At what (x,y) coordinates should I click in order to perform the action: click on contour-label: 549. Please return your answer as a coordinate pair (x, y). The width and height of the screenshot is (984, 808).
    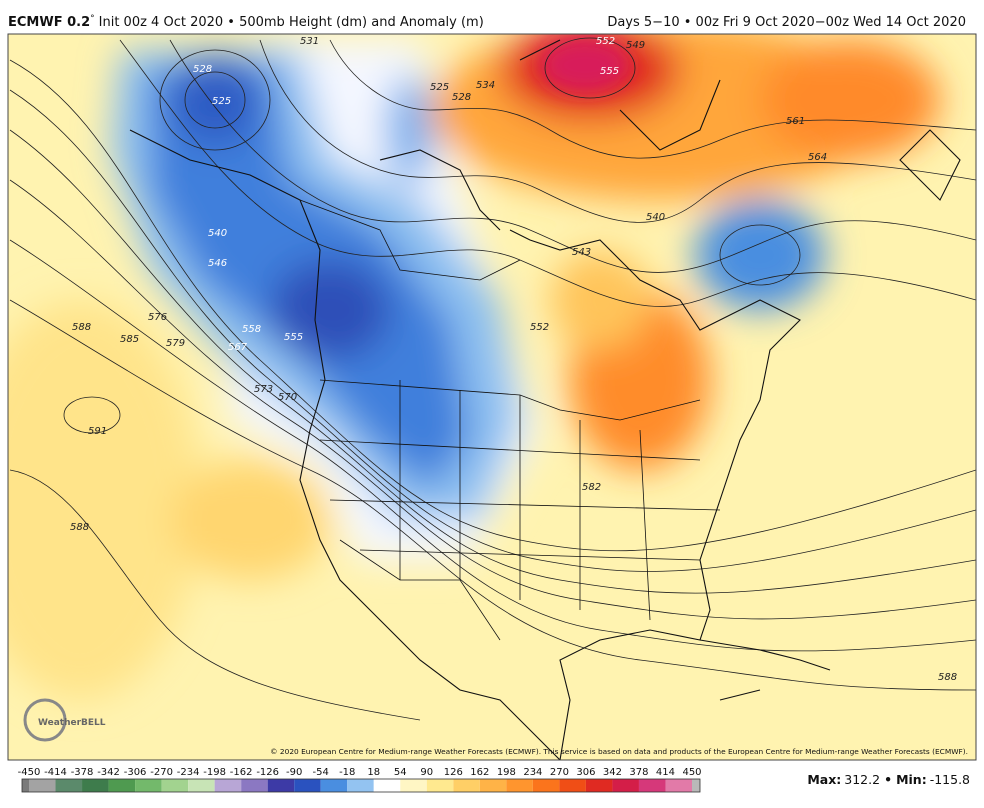
    Looking at the image, I should click on (635, 45).